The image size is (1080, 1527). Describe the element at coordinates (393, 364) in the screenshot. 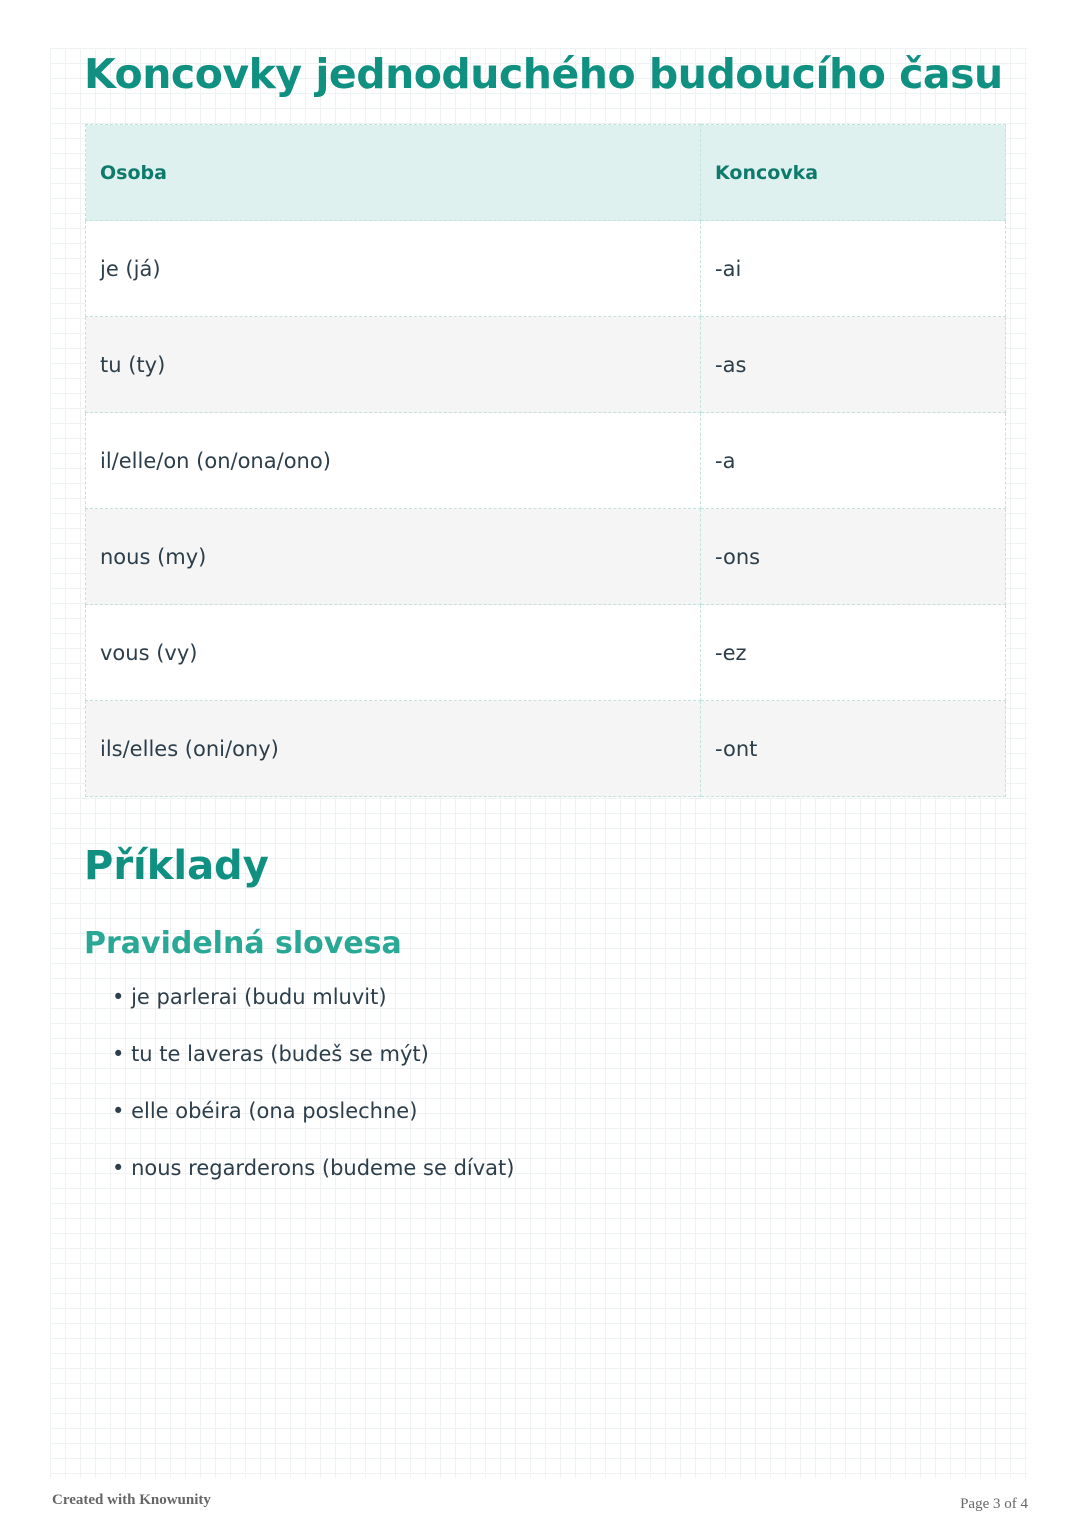

I see `cell-person: tu (ty)` at that location.